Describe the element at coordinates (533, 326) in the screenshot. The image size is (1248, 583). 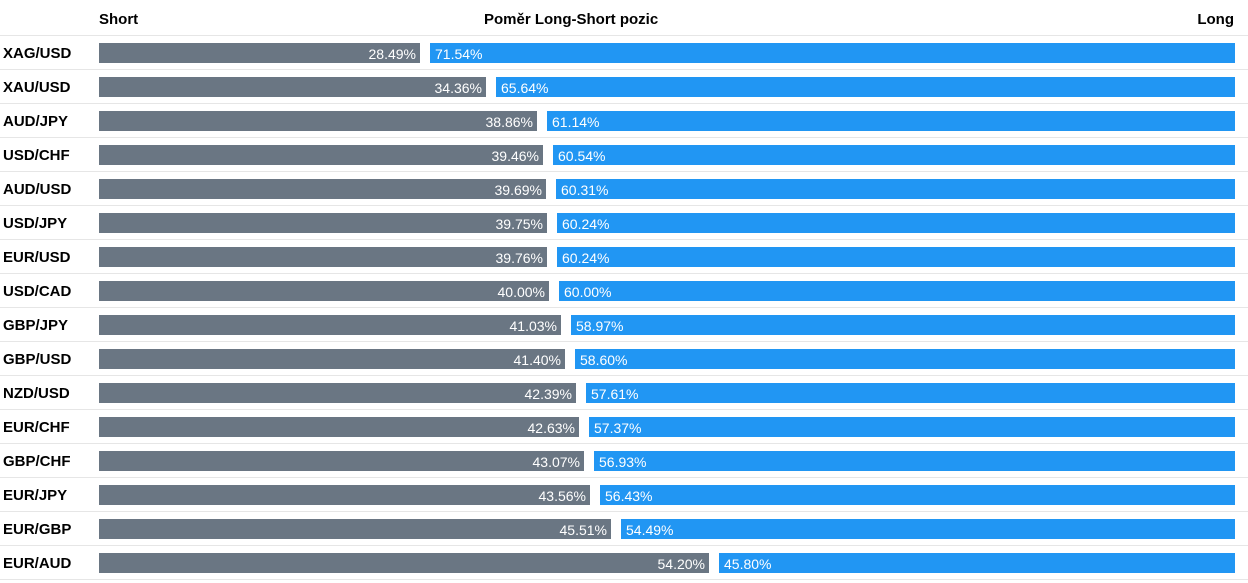
I see `short-value-label: 41.03%` at that location.